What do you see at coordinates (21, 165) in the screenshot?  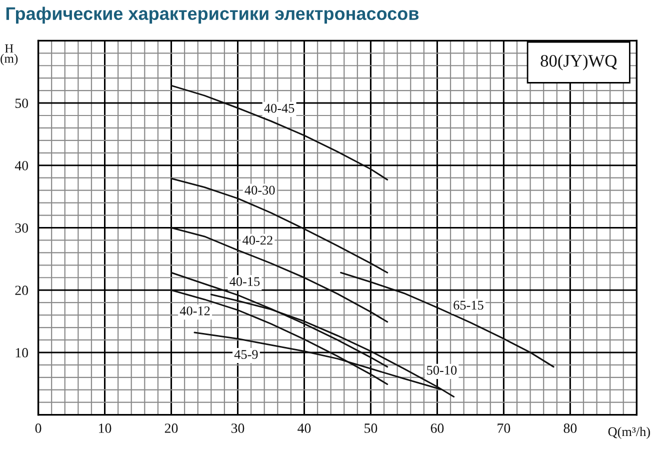 I see `y-tick-label: 40` at bounding box center [21, 165].